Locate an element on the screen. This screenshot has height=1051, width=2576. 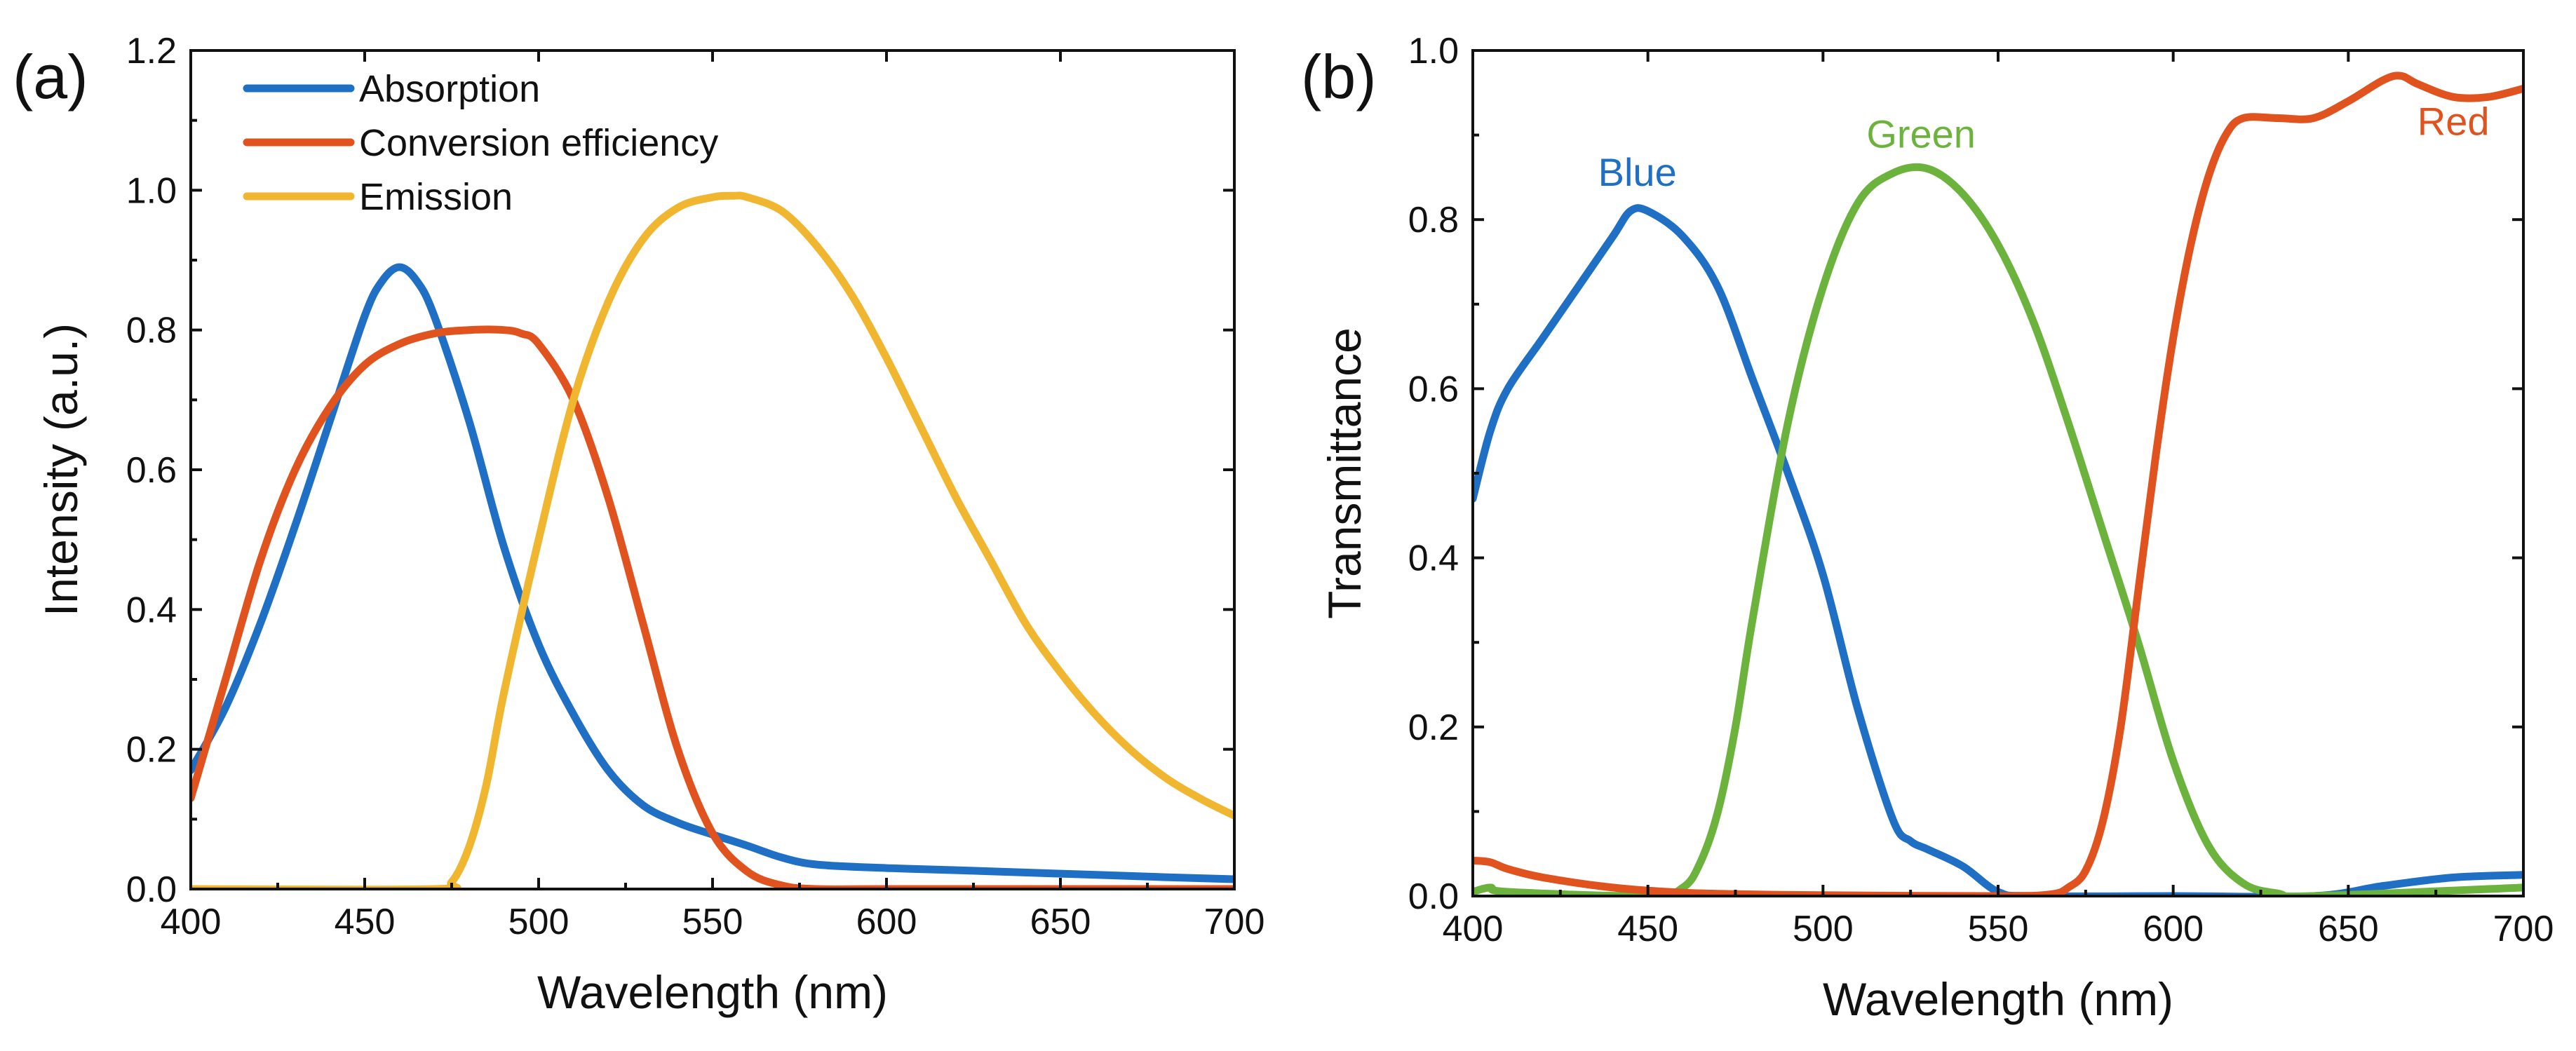
y-axis-title: Transmittance is located at coordinates (1344, 473).